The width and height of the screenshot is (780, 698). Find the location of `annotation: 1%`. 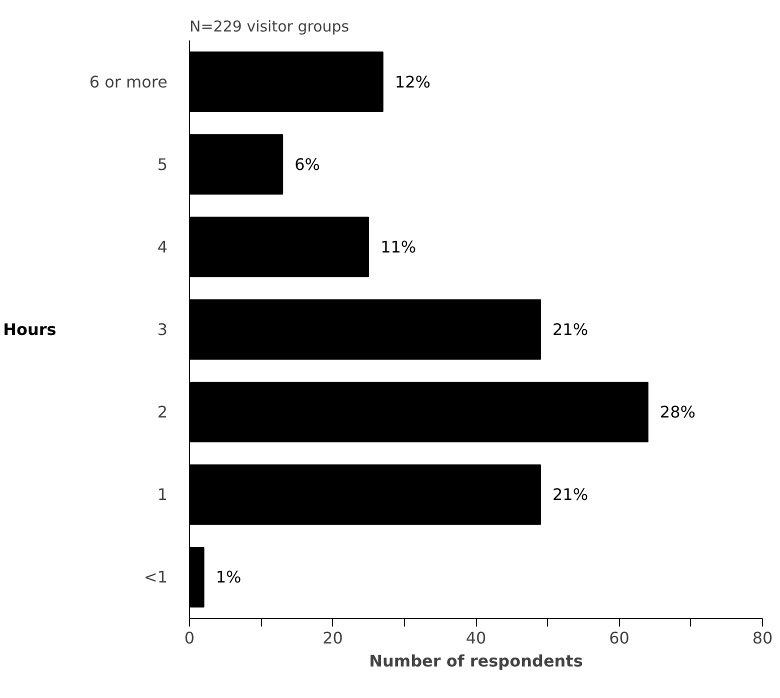

annotation: 1% is located at coordinates (229, 577).